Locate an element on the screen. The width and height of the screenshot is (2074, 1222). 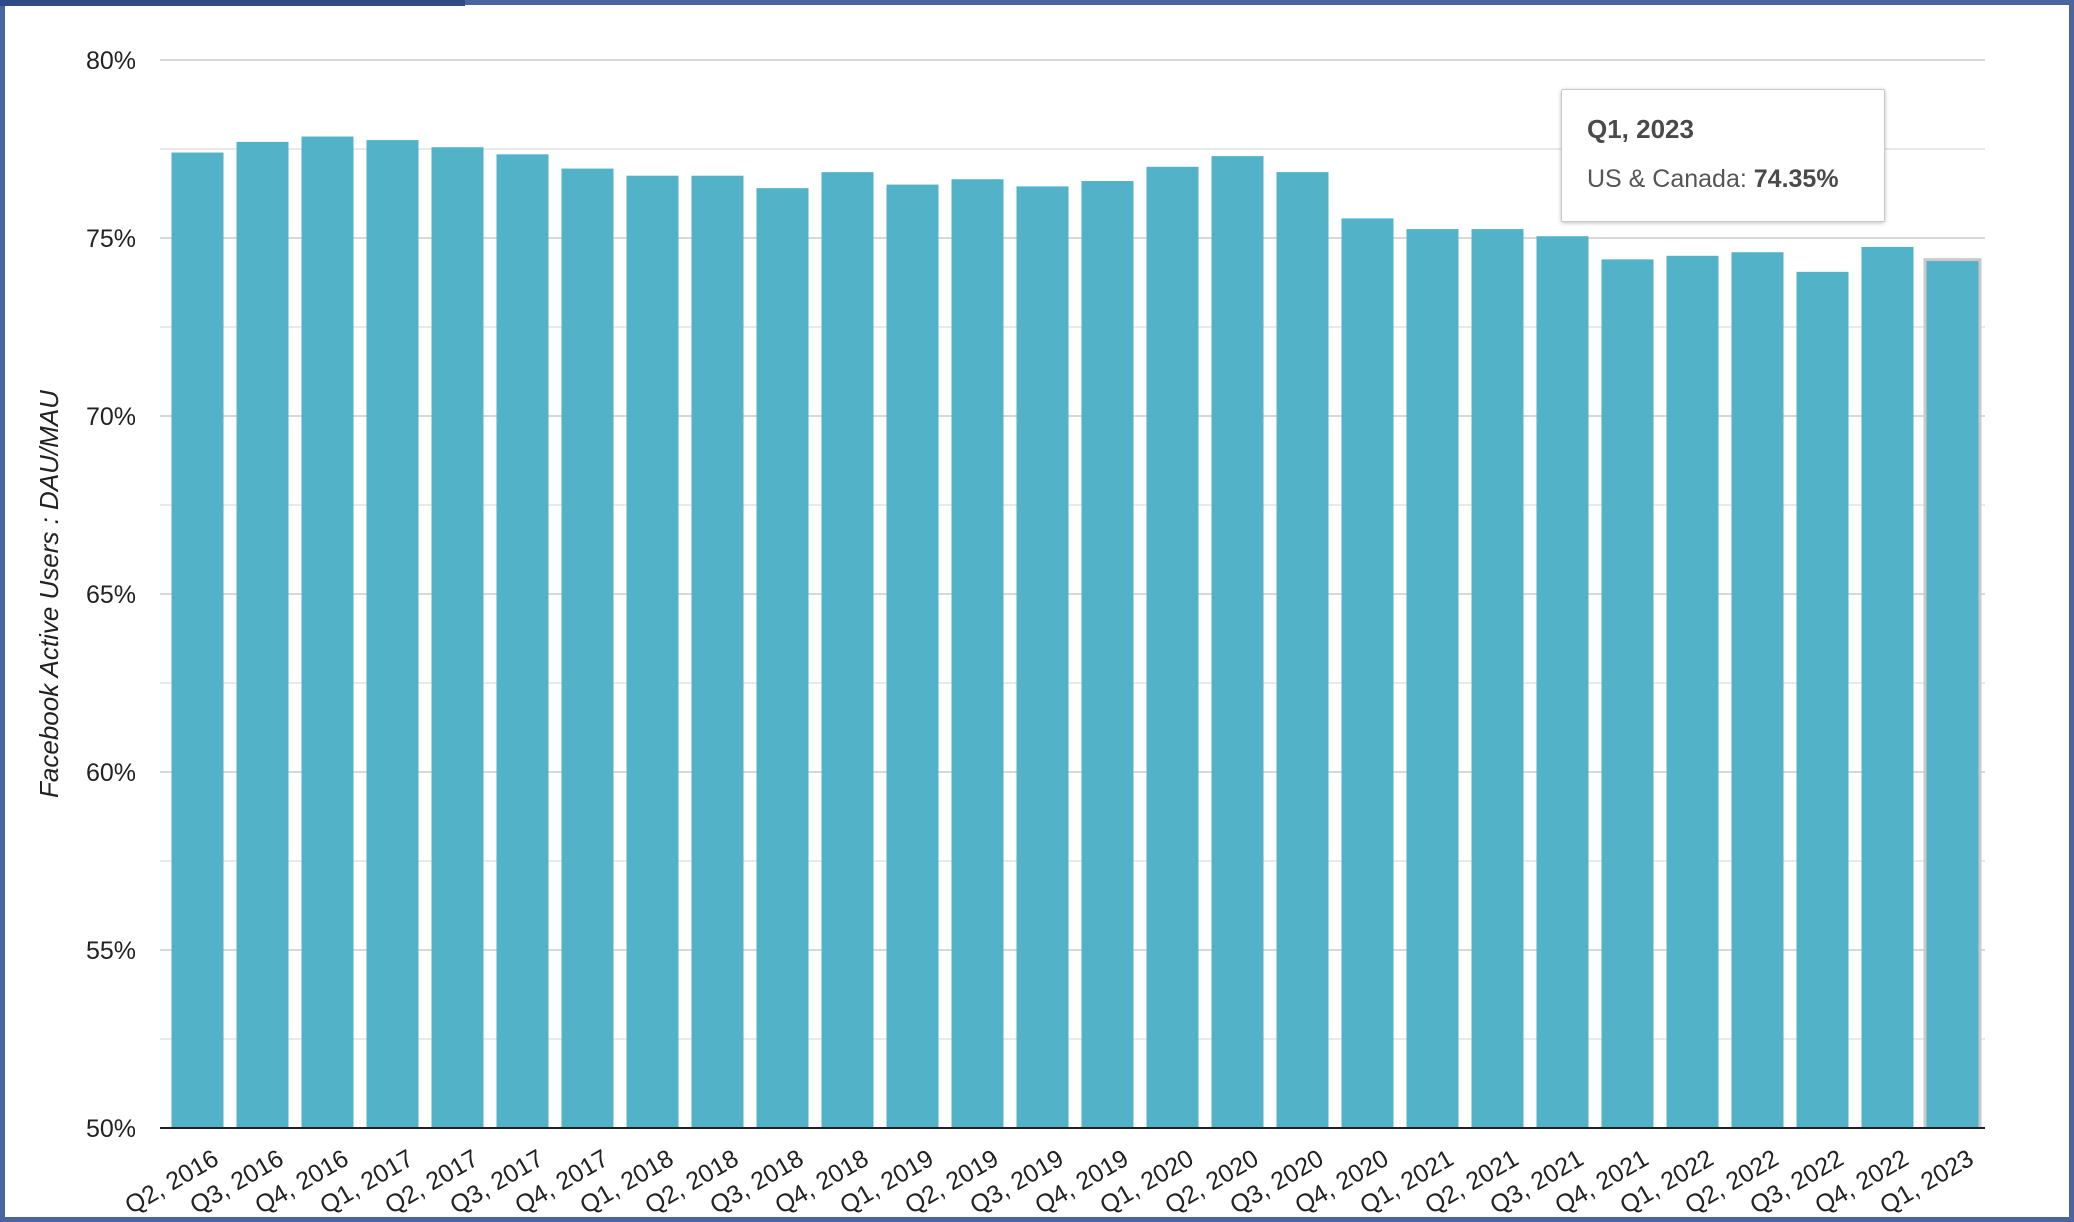
y-axis-ticks: 50% 55% 60% 65% 70% 75% 80% is located at coordinates (111, 595).